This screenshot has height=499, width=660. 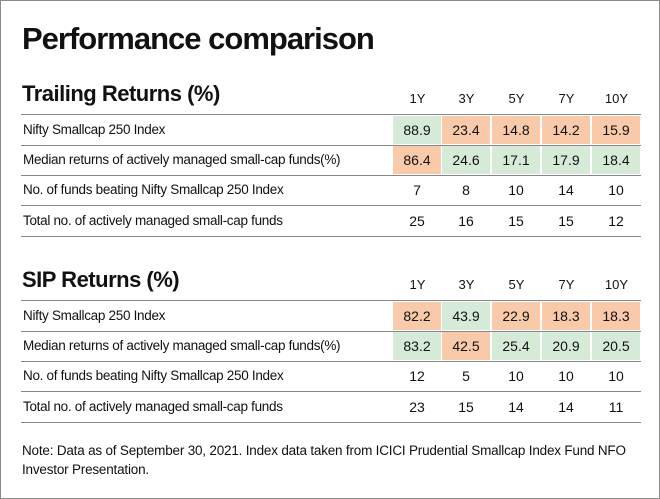 What do you see at coordinates (566, 159) in the screenshot?
I see `value-cell: 17.9` at bounding box center [566, 159].